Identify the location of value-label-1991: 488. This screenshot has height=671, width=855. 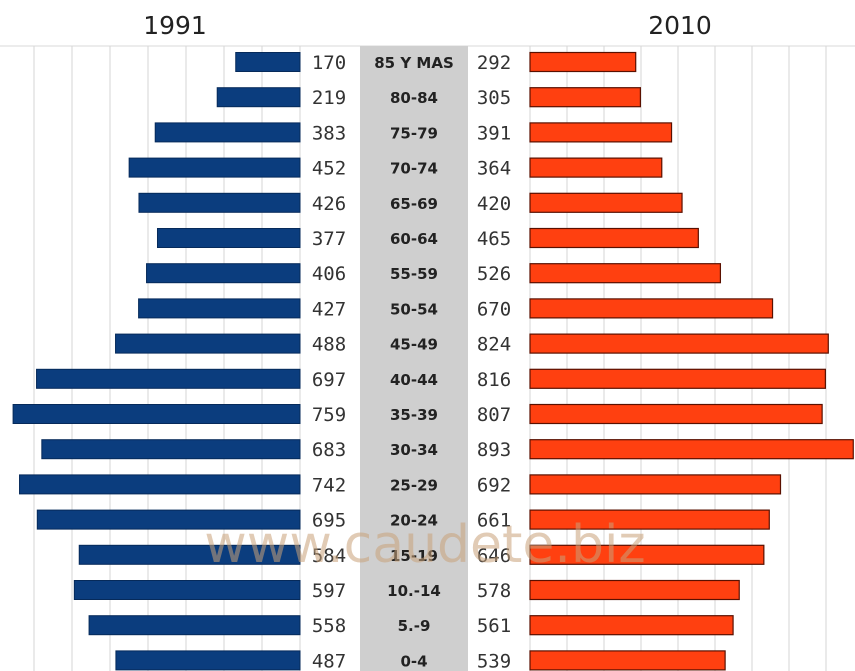
(329, 345).